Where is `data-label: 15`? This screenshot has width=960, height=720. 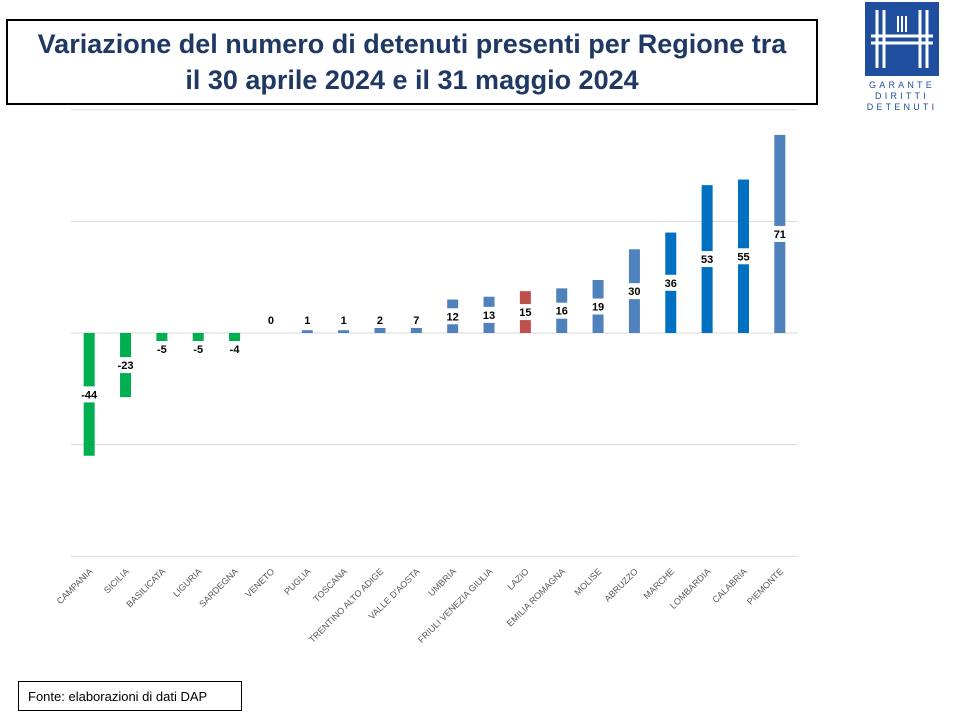 data-label: 15 is located at coordinates (525, 313).